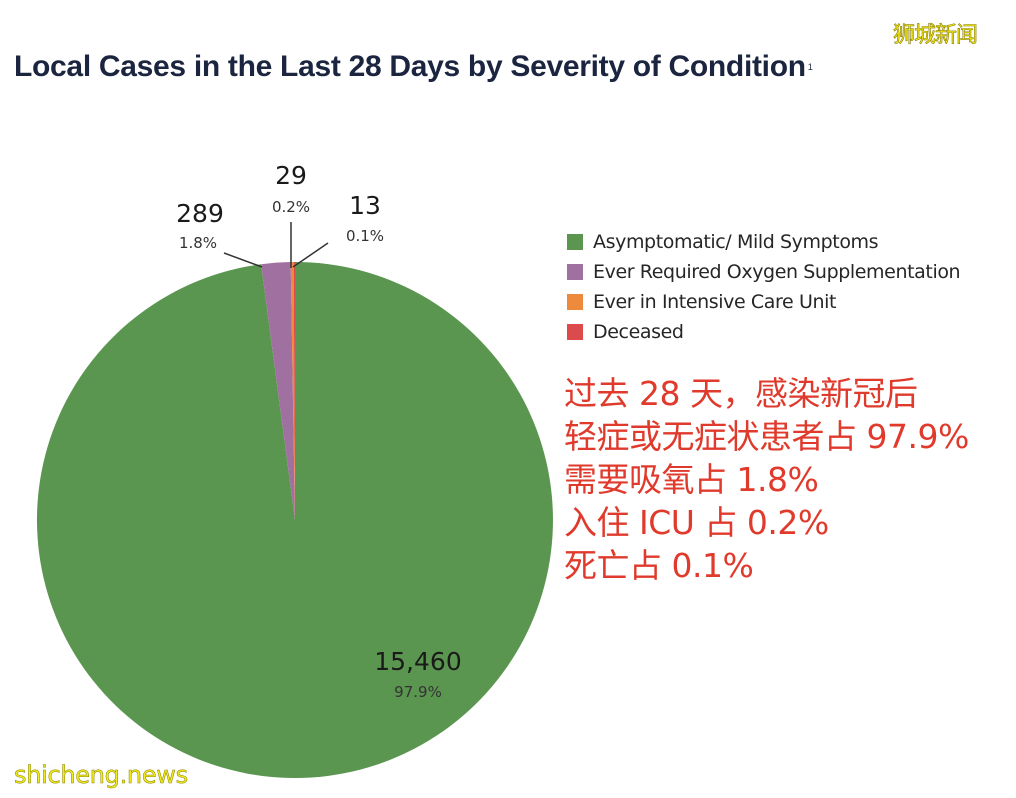  I want to click on annotation-line: 过去 28 天，感染新冠后, so click(741, 393).